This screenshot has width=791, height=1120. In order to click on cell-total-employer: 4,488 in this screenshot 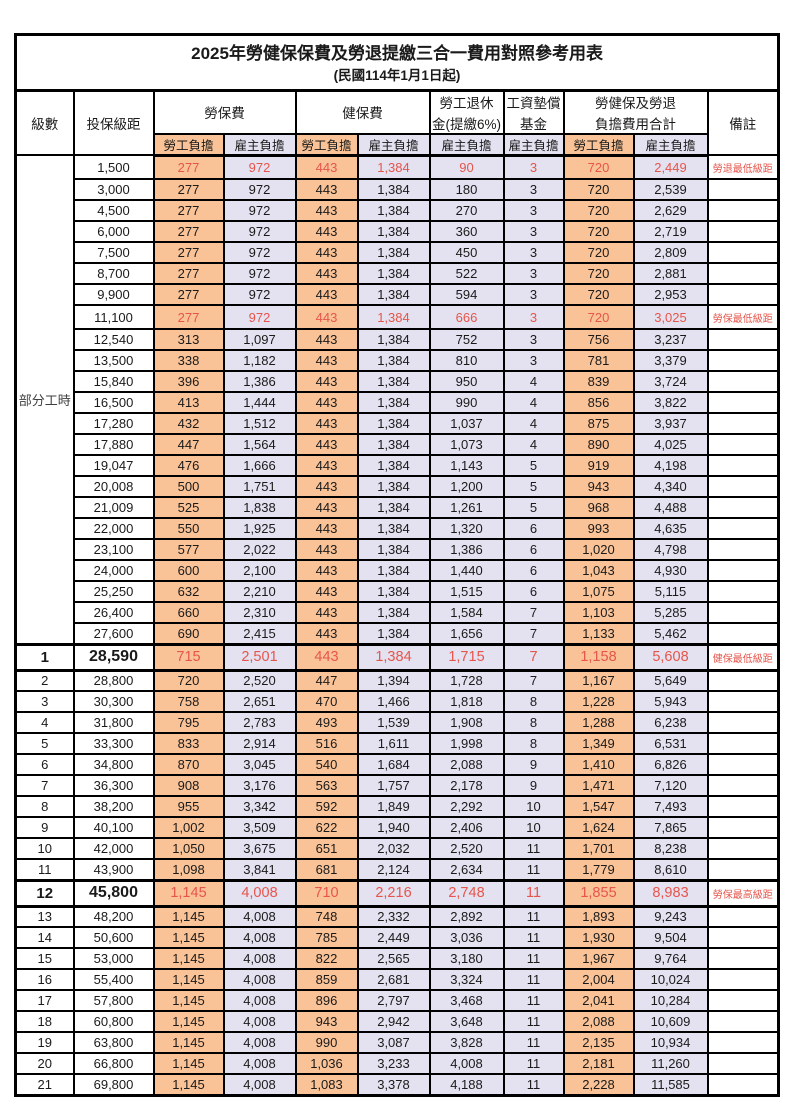, I will do `click(670, 507)`.